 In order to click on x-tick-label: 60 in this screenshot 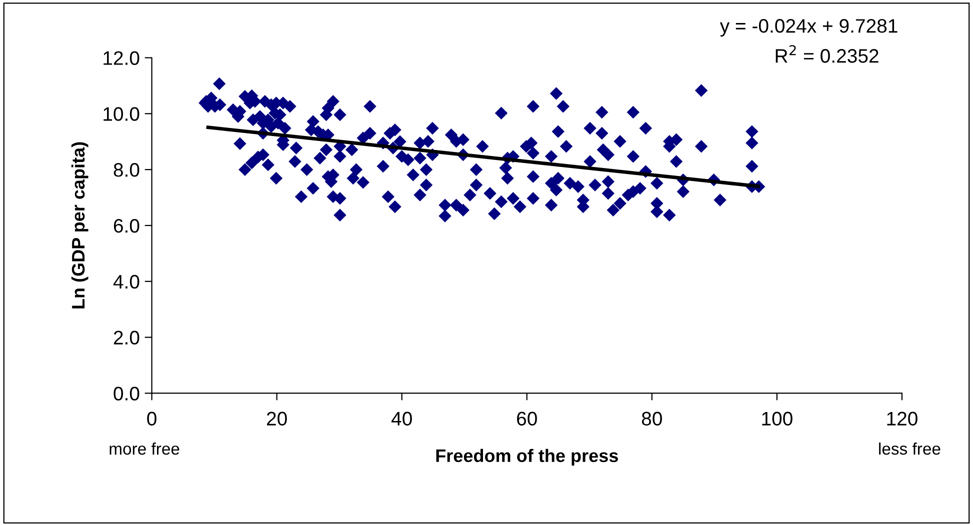, I will do `click(527, 419)`.